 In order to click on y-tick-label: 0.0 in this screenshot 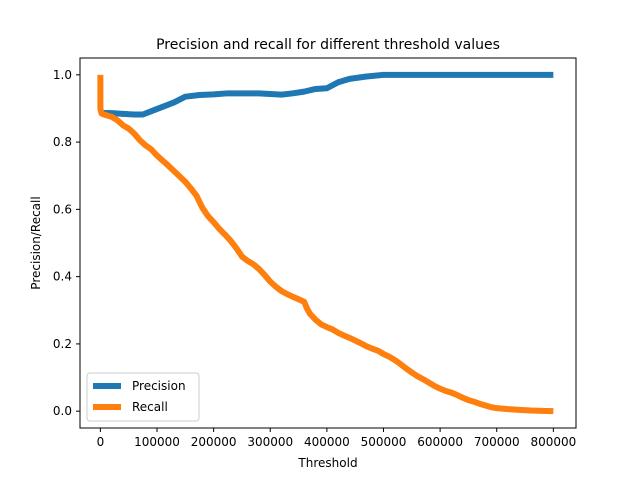, I will do `click(62, 411)`.